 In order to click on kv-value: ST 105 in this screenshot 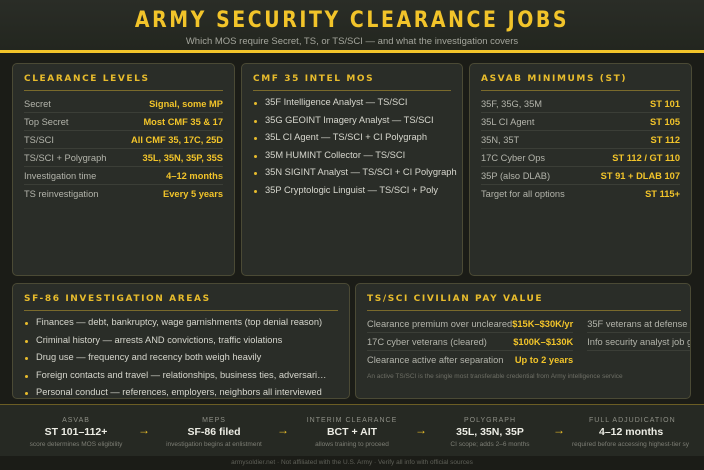, I will do `click(665, 121)`.